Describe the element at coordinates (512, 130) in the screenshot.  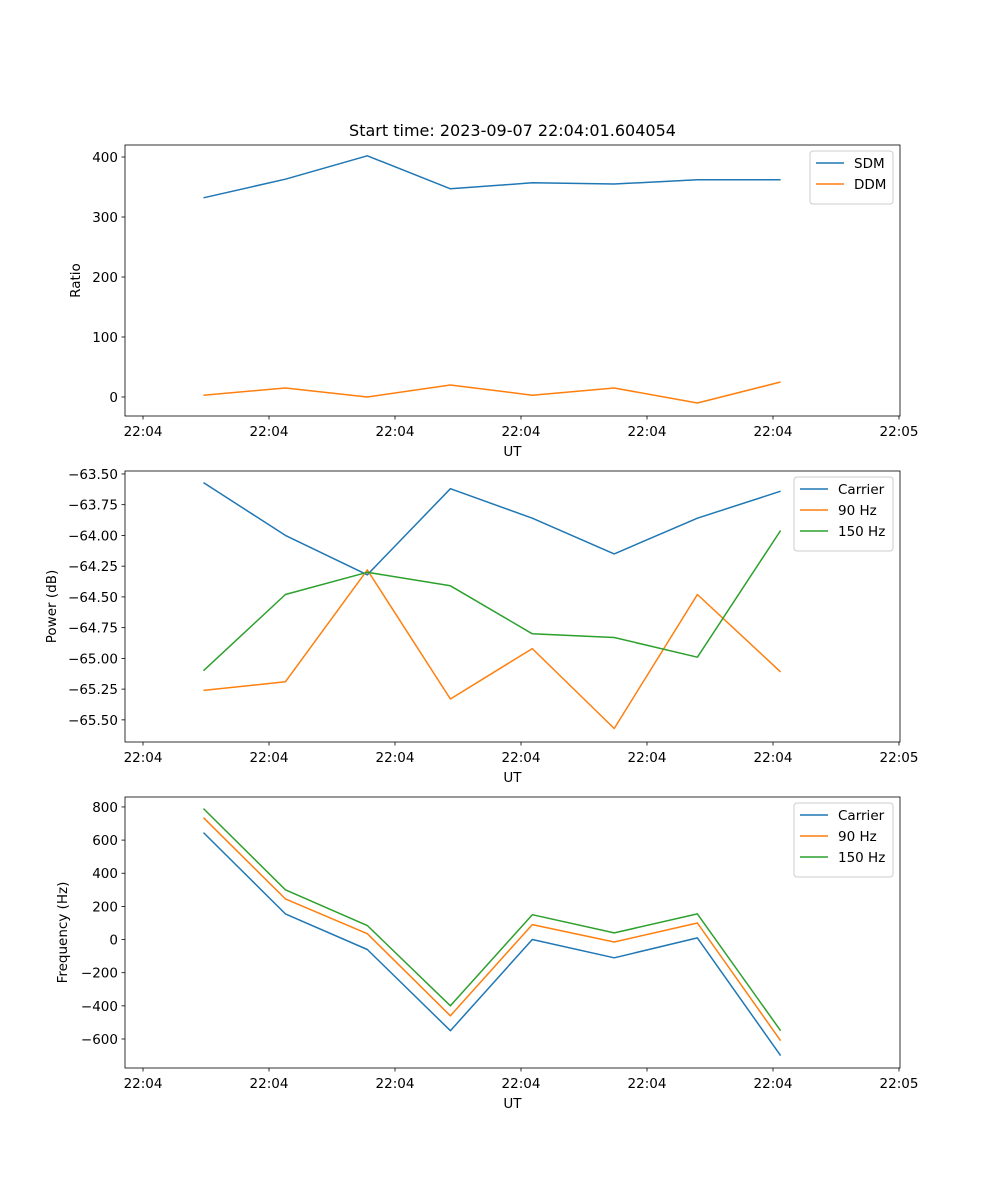
I see `chart-title: Start time: 2023-09-07 22:04:01.604054` at that location.